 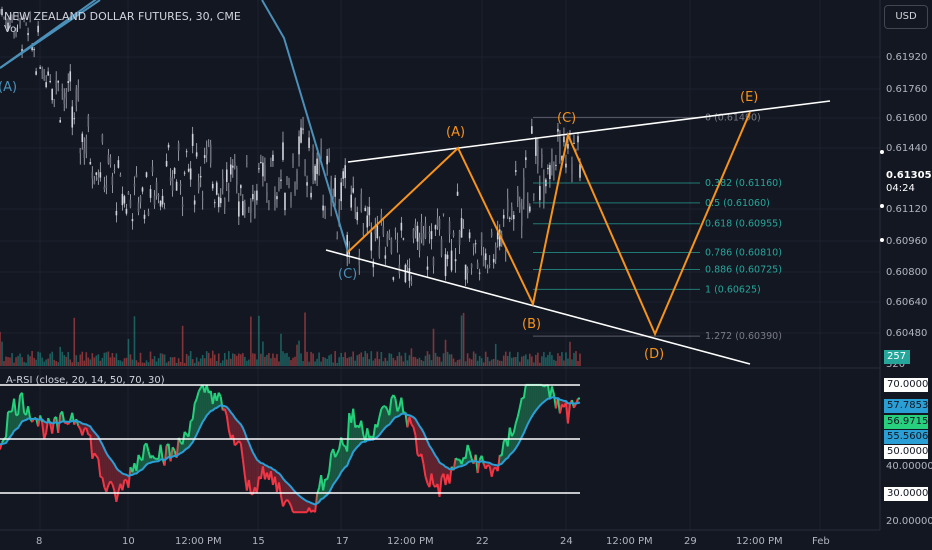 What do you see at coordinates (290, 448) in the screenshot?
I see `rsi-pane` at bounding box center [290, 448].